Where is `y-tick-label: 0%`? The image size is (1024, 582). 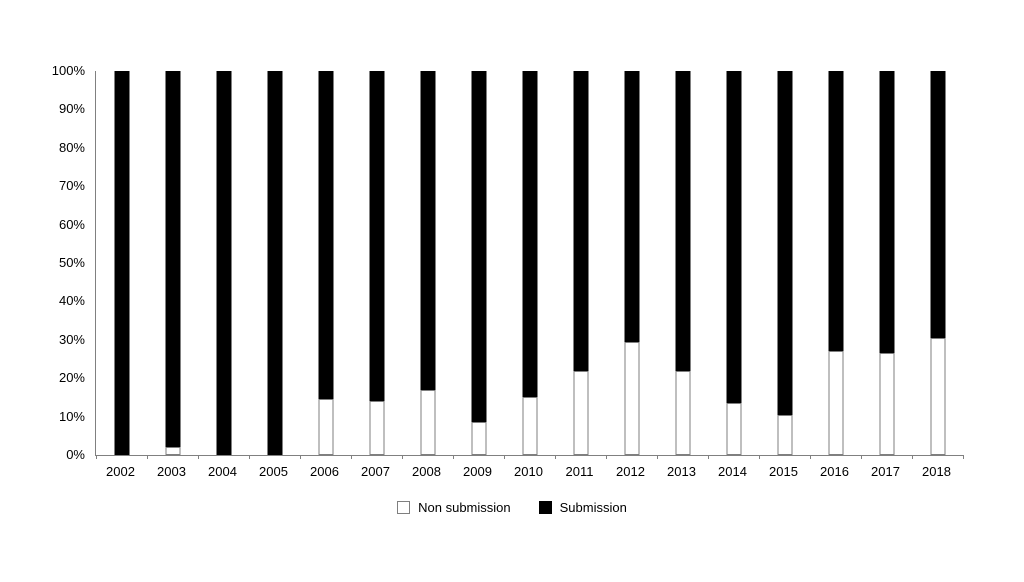 y-tick-label: 0% is located at coordinates (75, 454).